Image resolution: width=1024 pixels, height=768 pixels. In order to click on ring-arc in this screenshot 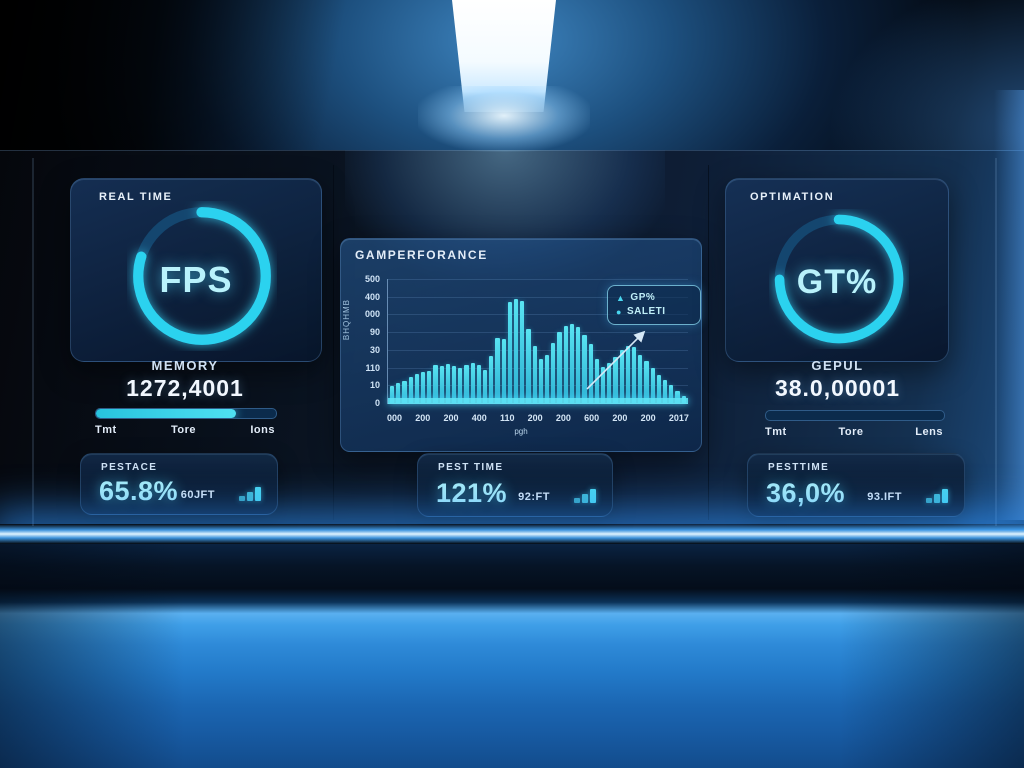, I will do `click(202, 276)`.